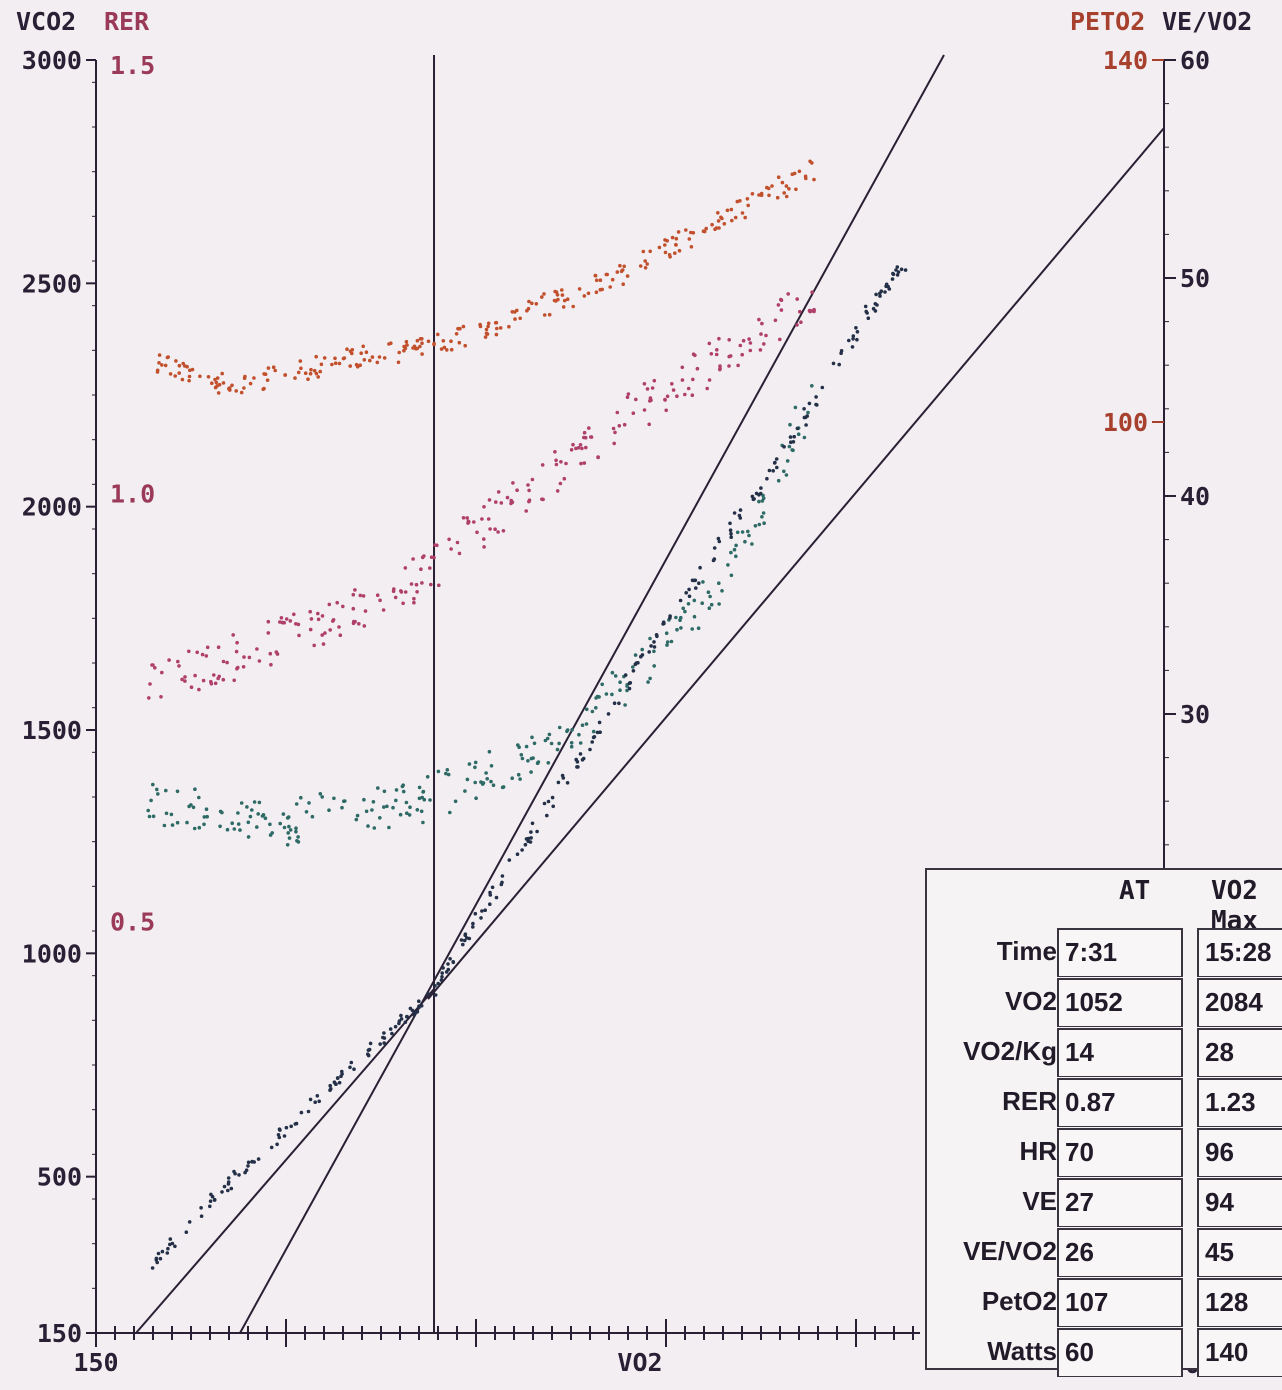 Image resolution: width=1282 pixels, height=1390 pixels. I want to click on column-header-vo2max: VO2 Max, so click(1234, 906).